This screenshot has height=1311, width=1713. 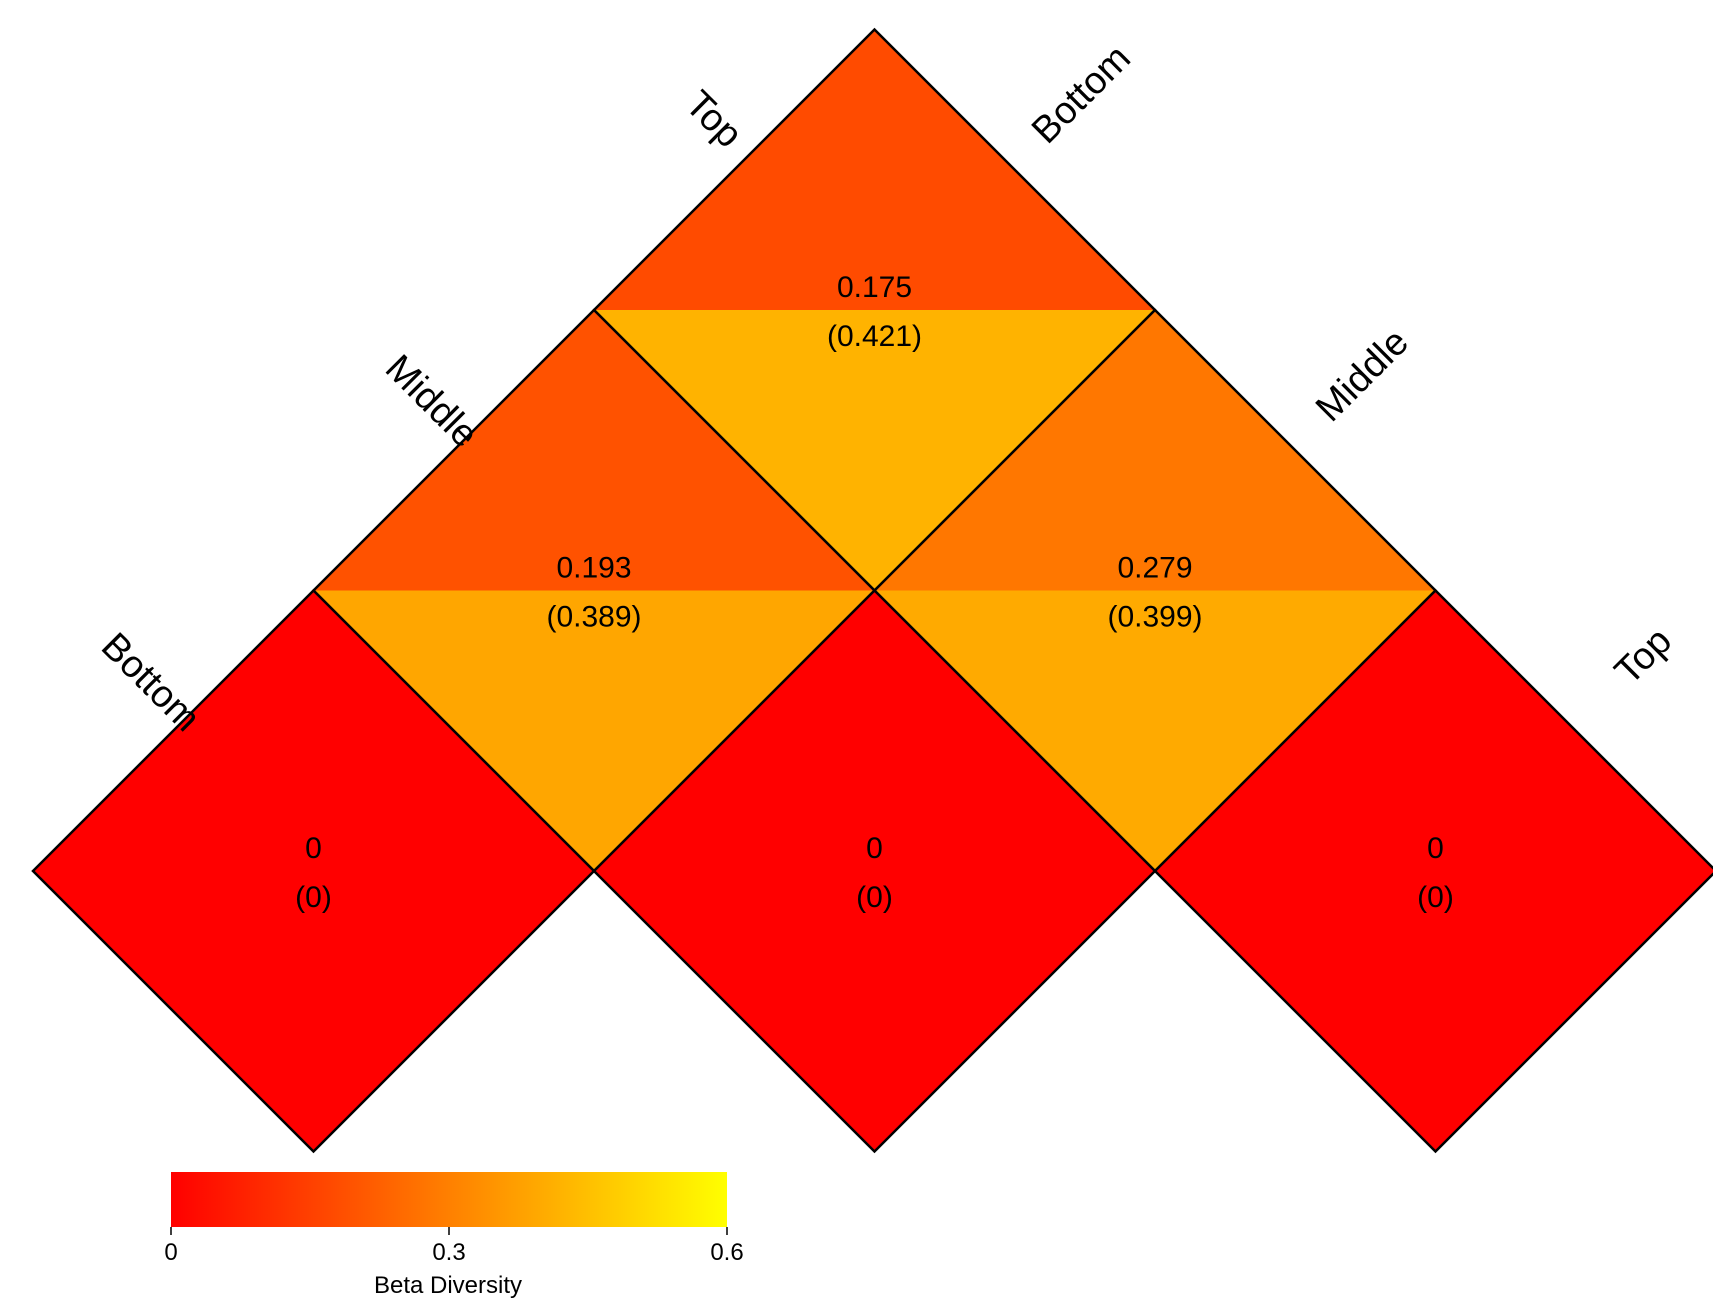 I want to click on colorbar-gradient, so click(x=449, y=1199).